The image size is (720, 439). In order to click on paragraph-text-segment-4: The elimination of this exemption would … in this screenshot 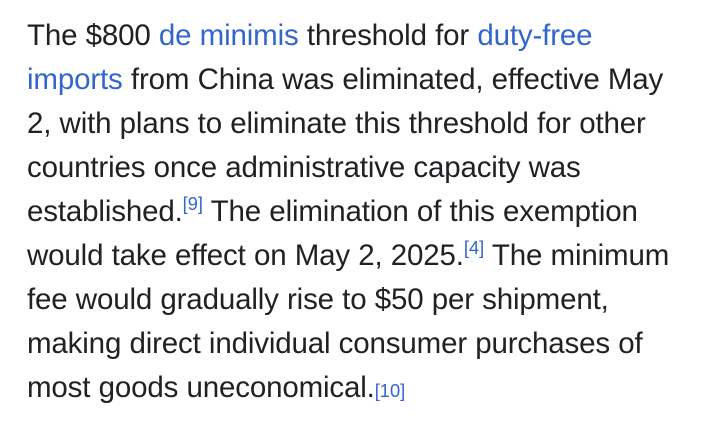, I will do `click(332, 233)`.